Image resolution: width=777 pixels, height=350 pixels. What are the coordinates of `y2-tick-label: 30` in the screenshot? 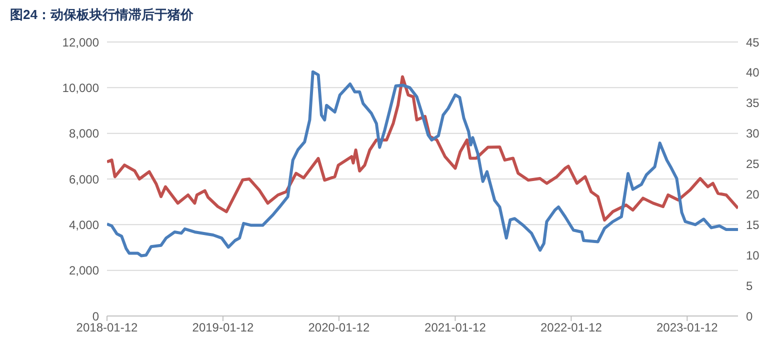 It's located at (753, 133).